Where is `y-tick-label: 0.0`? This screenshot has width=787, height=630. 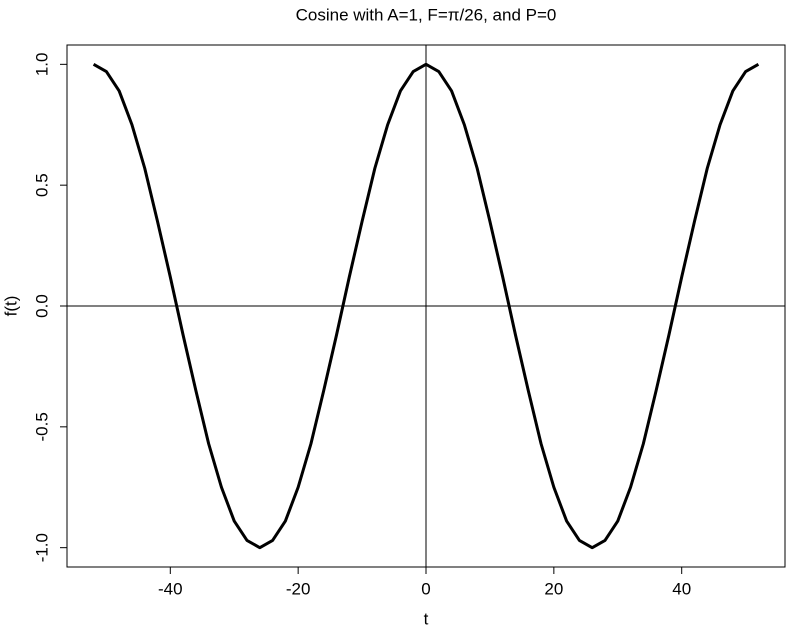 y-tick-label: 0.0 is located at coordinates (41, 306).